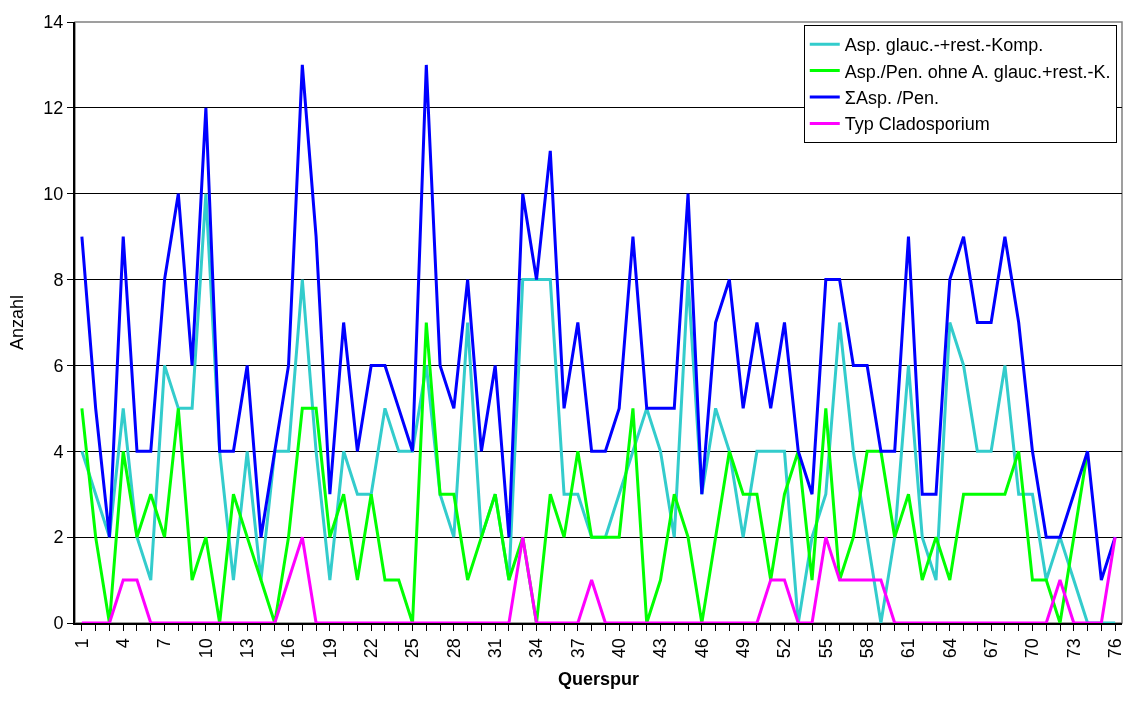 This screenshot has width=1137, height=708. I want to click on y-tick-label: 10, so click(53, 194).